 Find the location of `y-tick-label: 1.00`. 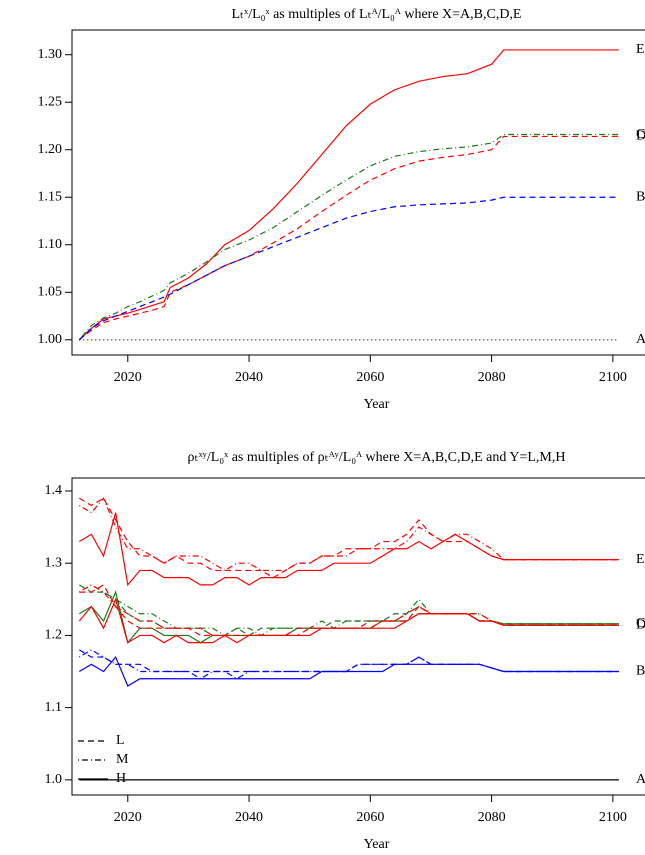

y-tick-label: 1.00 is located at coordinates (50, 339).